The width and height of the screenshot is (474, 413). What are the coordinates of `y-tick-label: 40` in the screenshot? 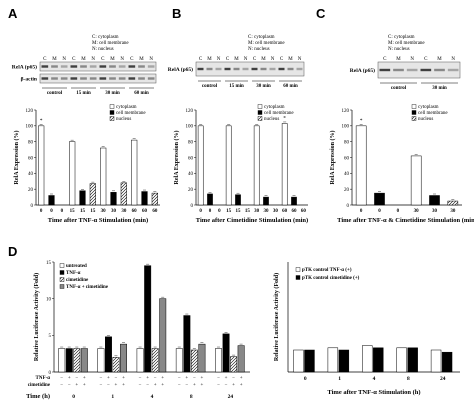 It's located at (31, 174).